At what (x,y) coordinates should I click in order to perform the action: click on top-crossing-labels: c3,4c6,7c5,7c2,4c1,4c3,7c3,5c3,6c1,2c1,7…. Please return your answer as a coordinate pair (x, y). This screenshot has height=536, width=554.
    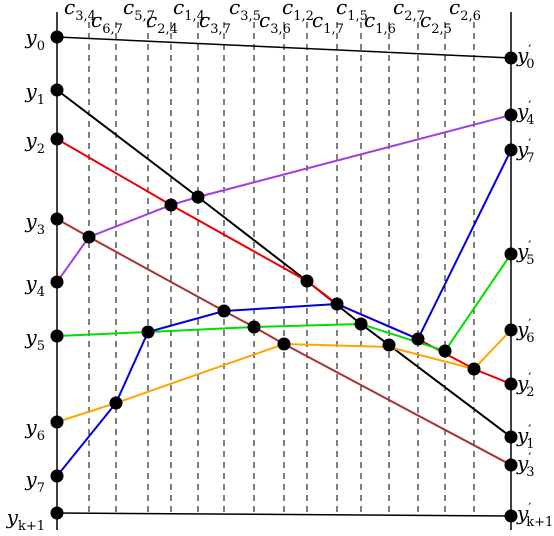
    Looking at the image, I should click on (272, 18).